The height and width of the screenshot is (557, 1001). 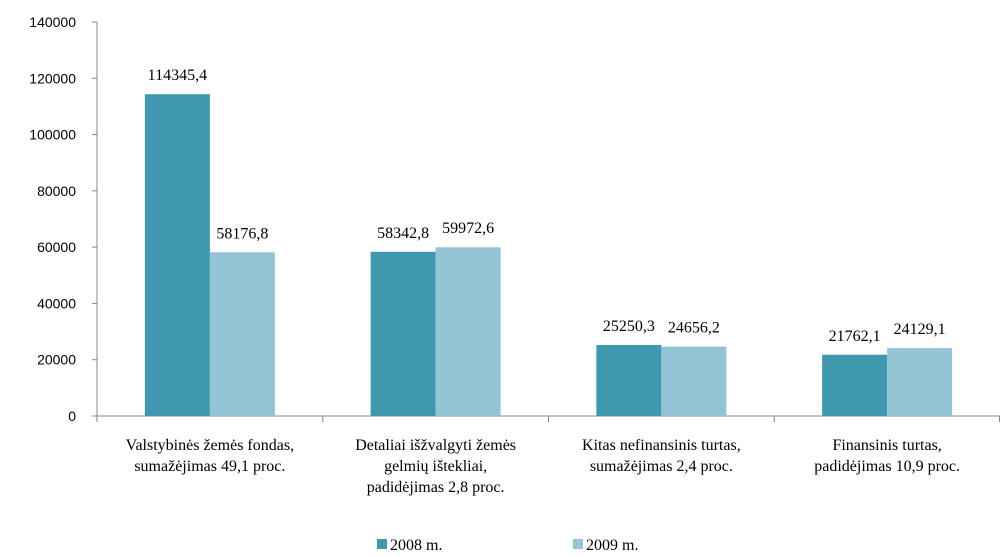 What do you see at coordinates (56, 303) in the screenshot?
I see `y-tick-label: 40000` at bounding box center [56, 303].